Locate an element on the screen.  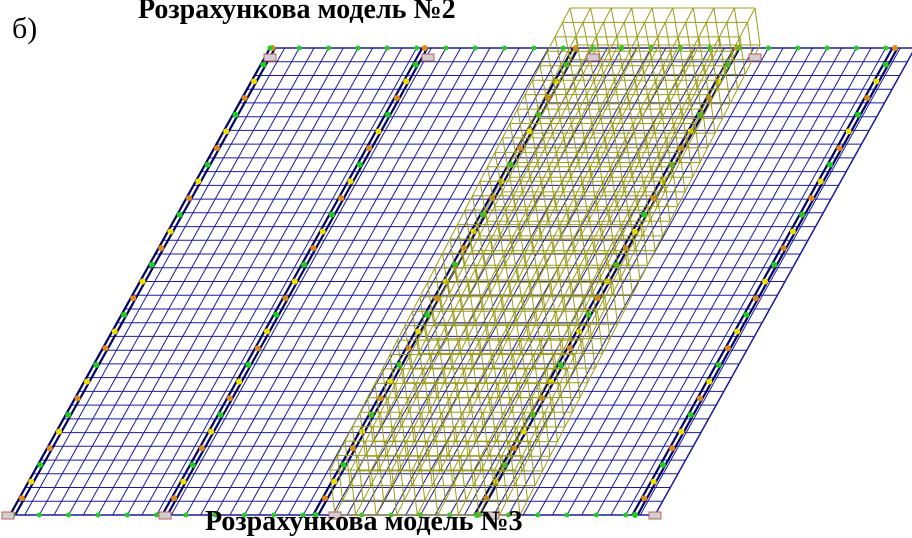
caption-bottom: Розрахункова модель №3 is located at coordinates (364, 522).